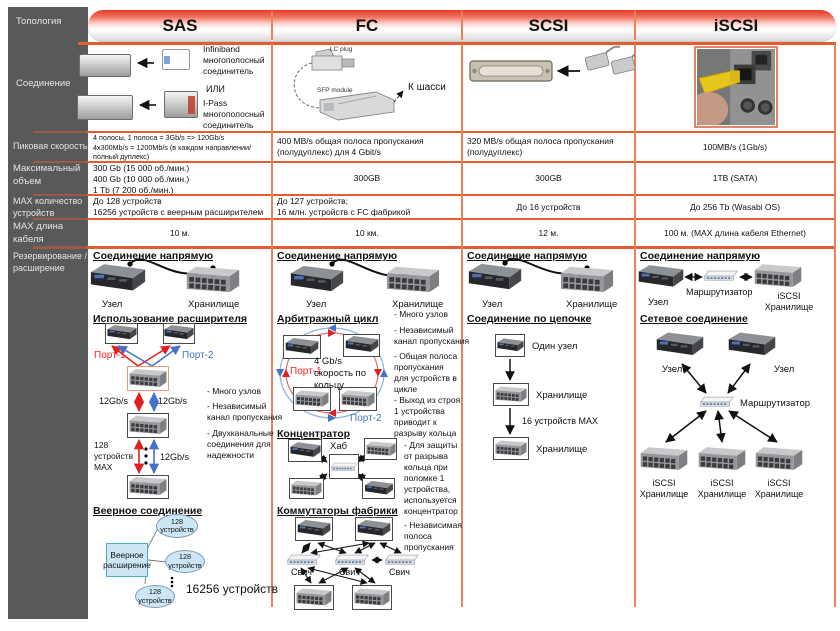 The height and width of the screenshot is (631, 840). I want to click on ipass-socket-image, so click(105, 107).